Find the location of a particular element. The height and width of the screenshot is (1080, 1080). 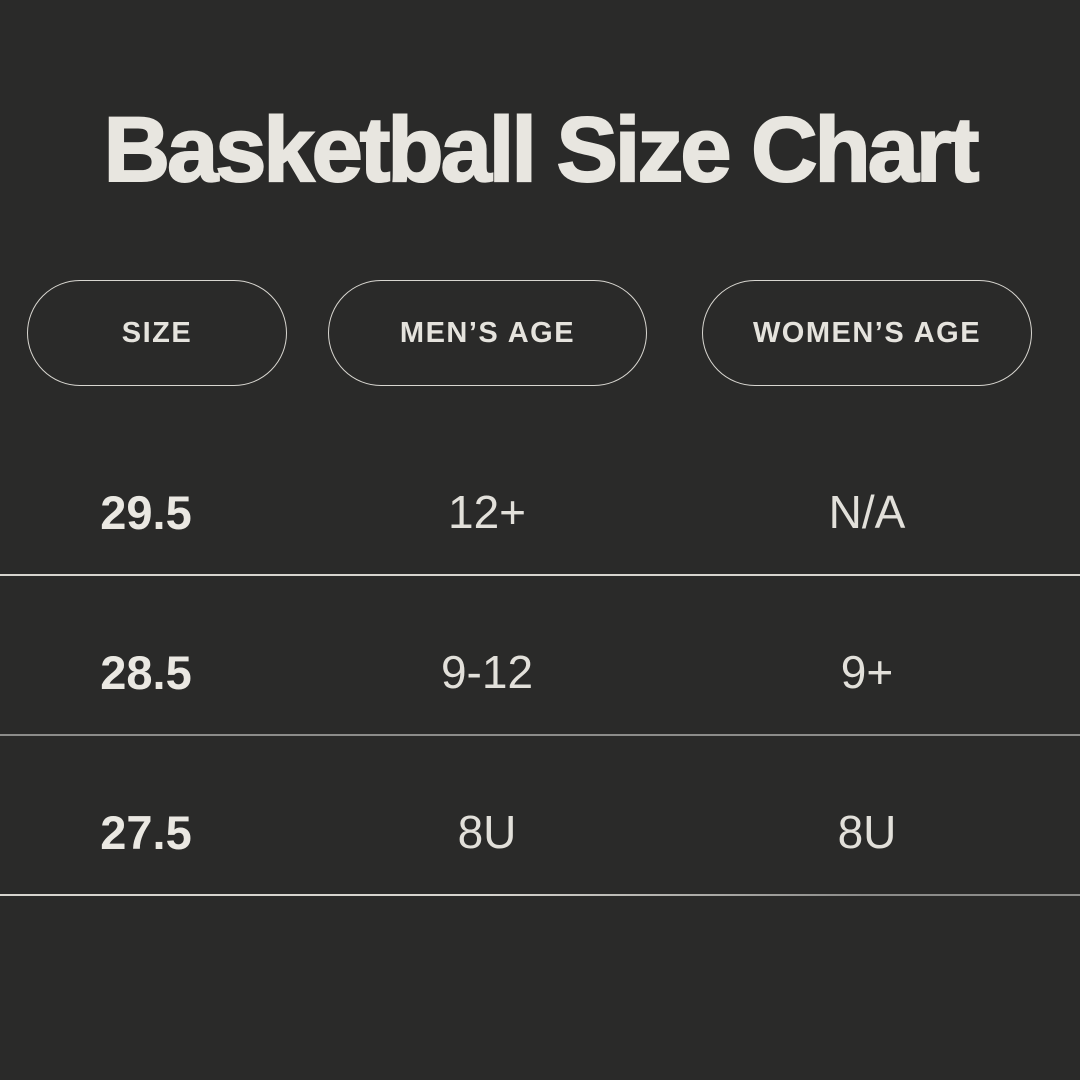

cell-mens-age: 12+ is located at coordinates (487, 512).